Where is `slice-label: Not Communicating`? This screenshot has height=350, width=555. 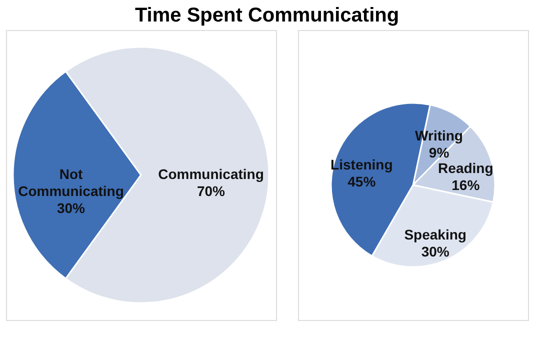 slice-label: Not Communicating is located at coordinates (71, 182).